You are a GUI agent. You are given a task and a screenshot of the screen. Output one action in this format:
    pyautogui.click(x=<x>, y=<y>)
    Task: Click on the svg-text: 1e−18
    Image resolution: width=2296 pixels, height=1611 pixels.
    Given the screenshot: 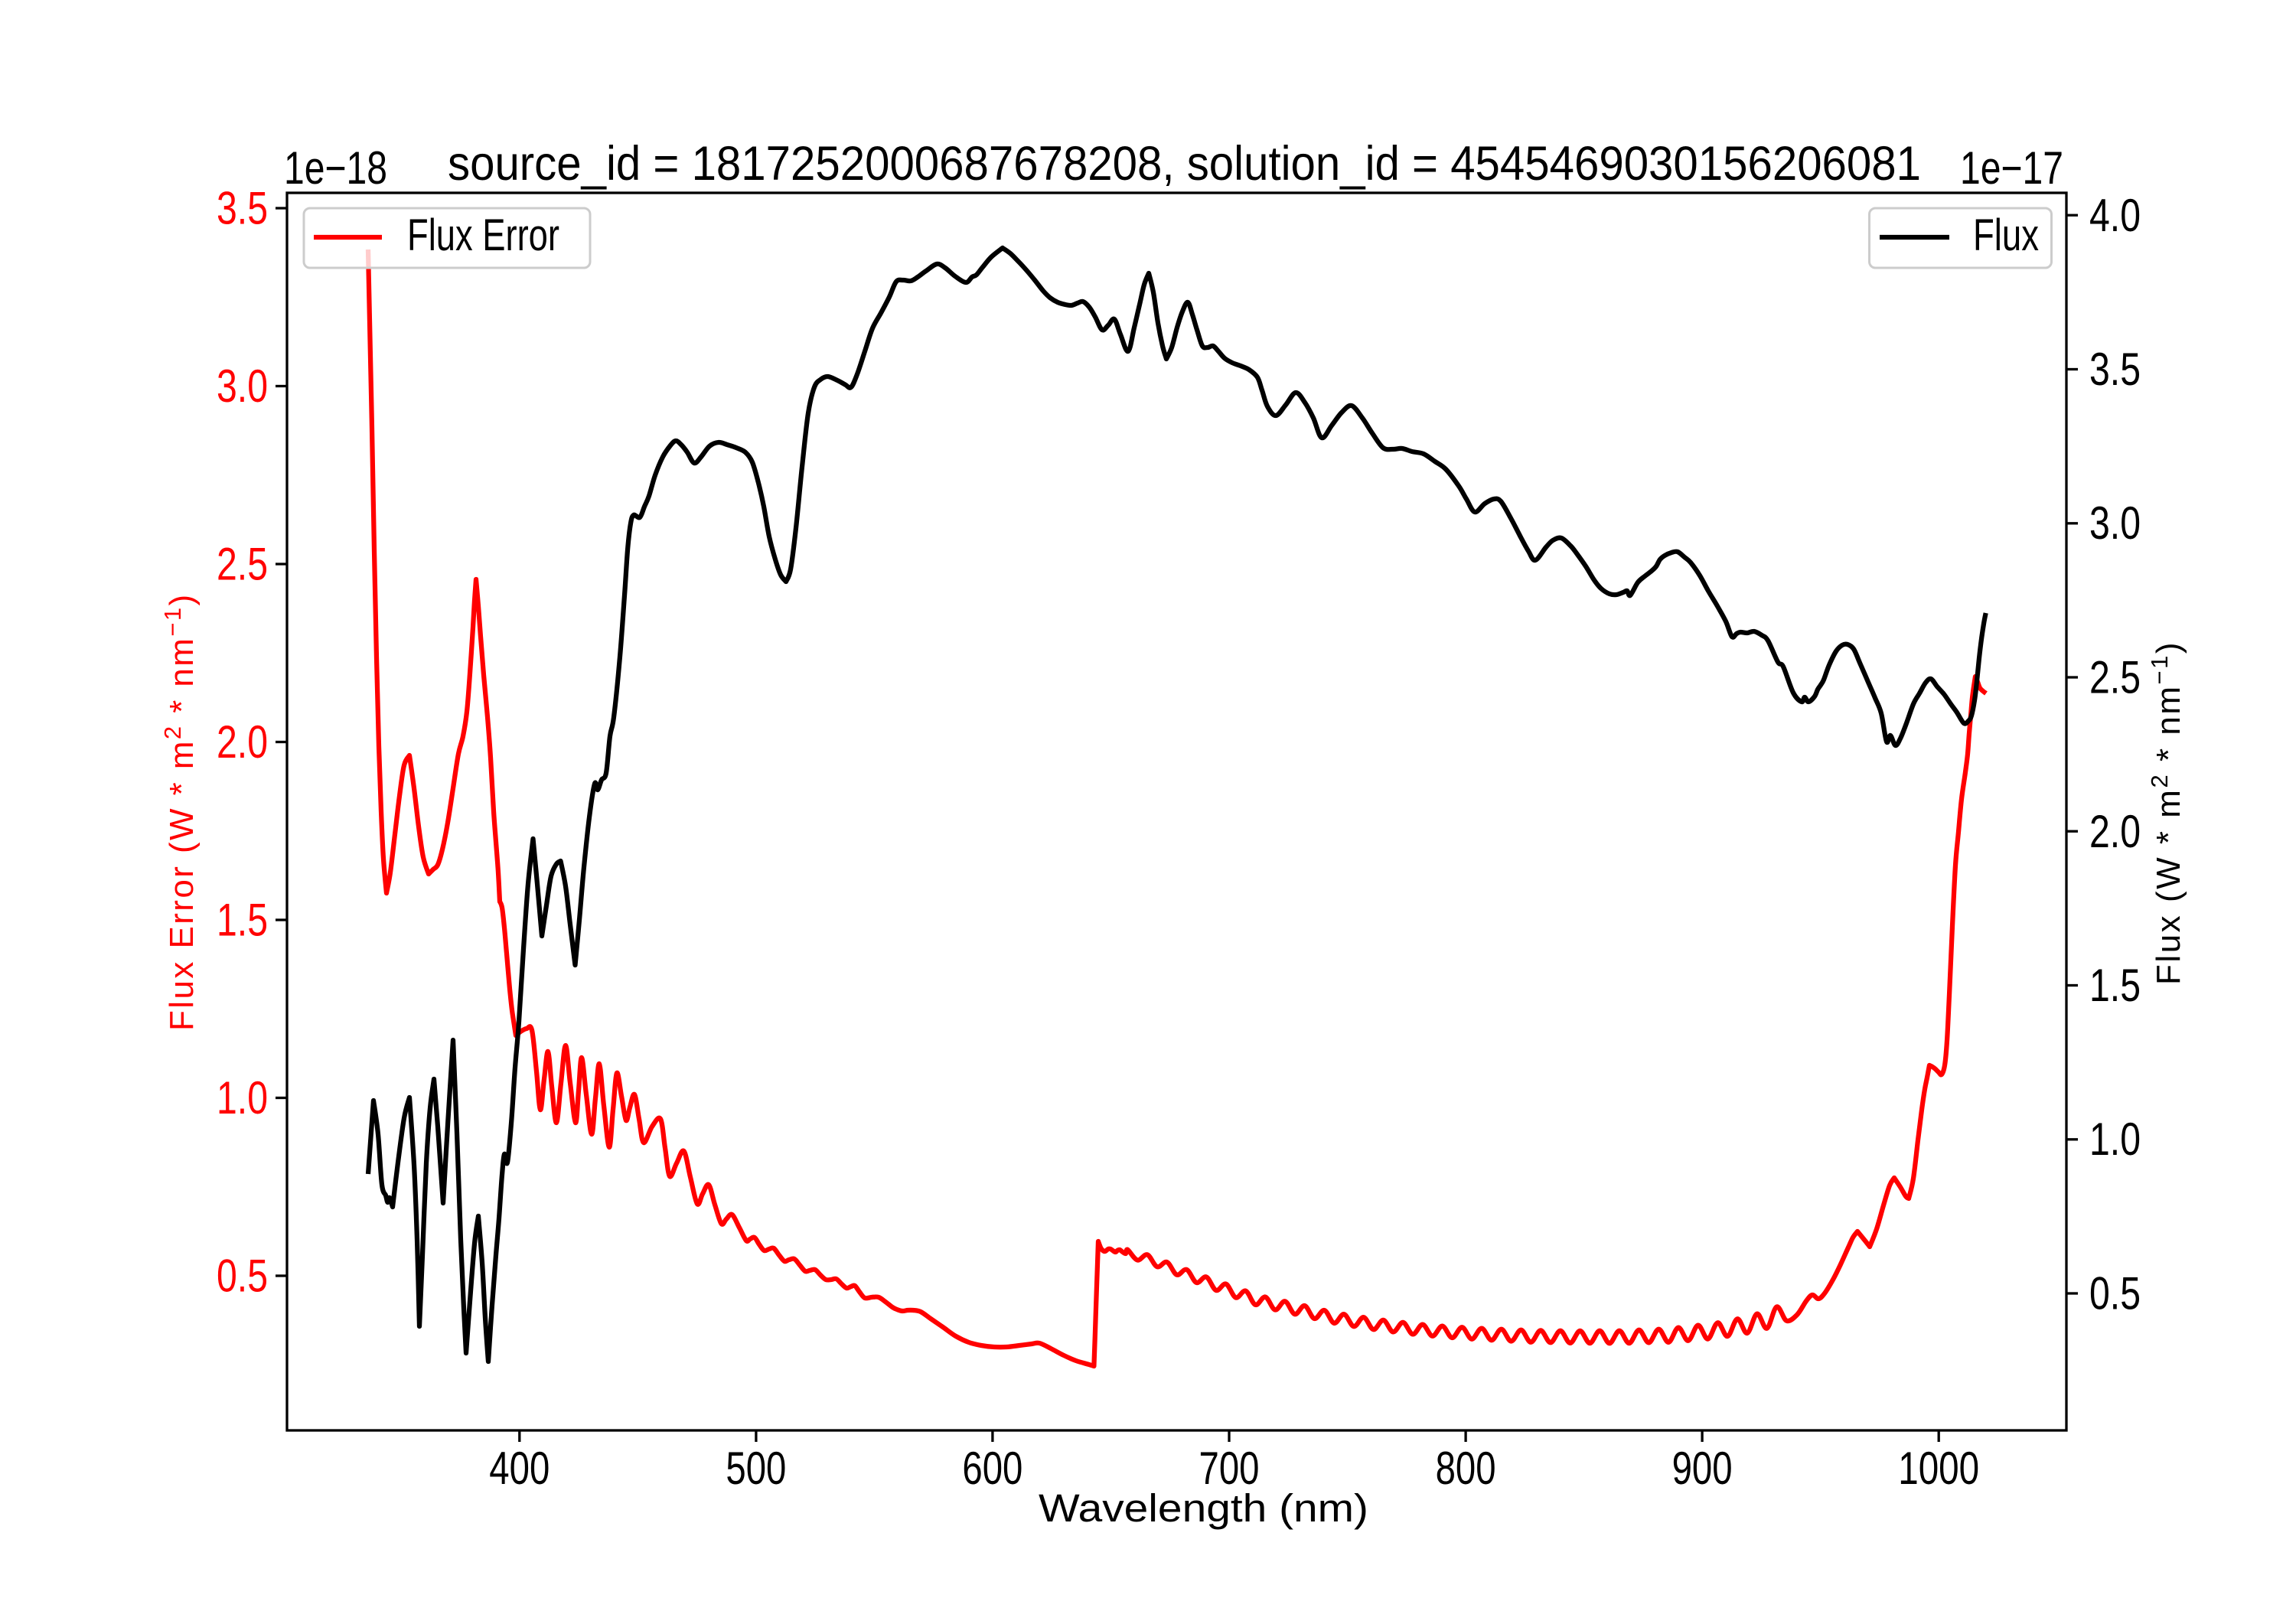 What is the action you would take?
    pyautogui.click(x=335, y=168)
    